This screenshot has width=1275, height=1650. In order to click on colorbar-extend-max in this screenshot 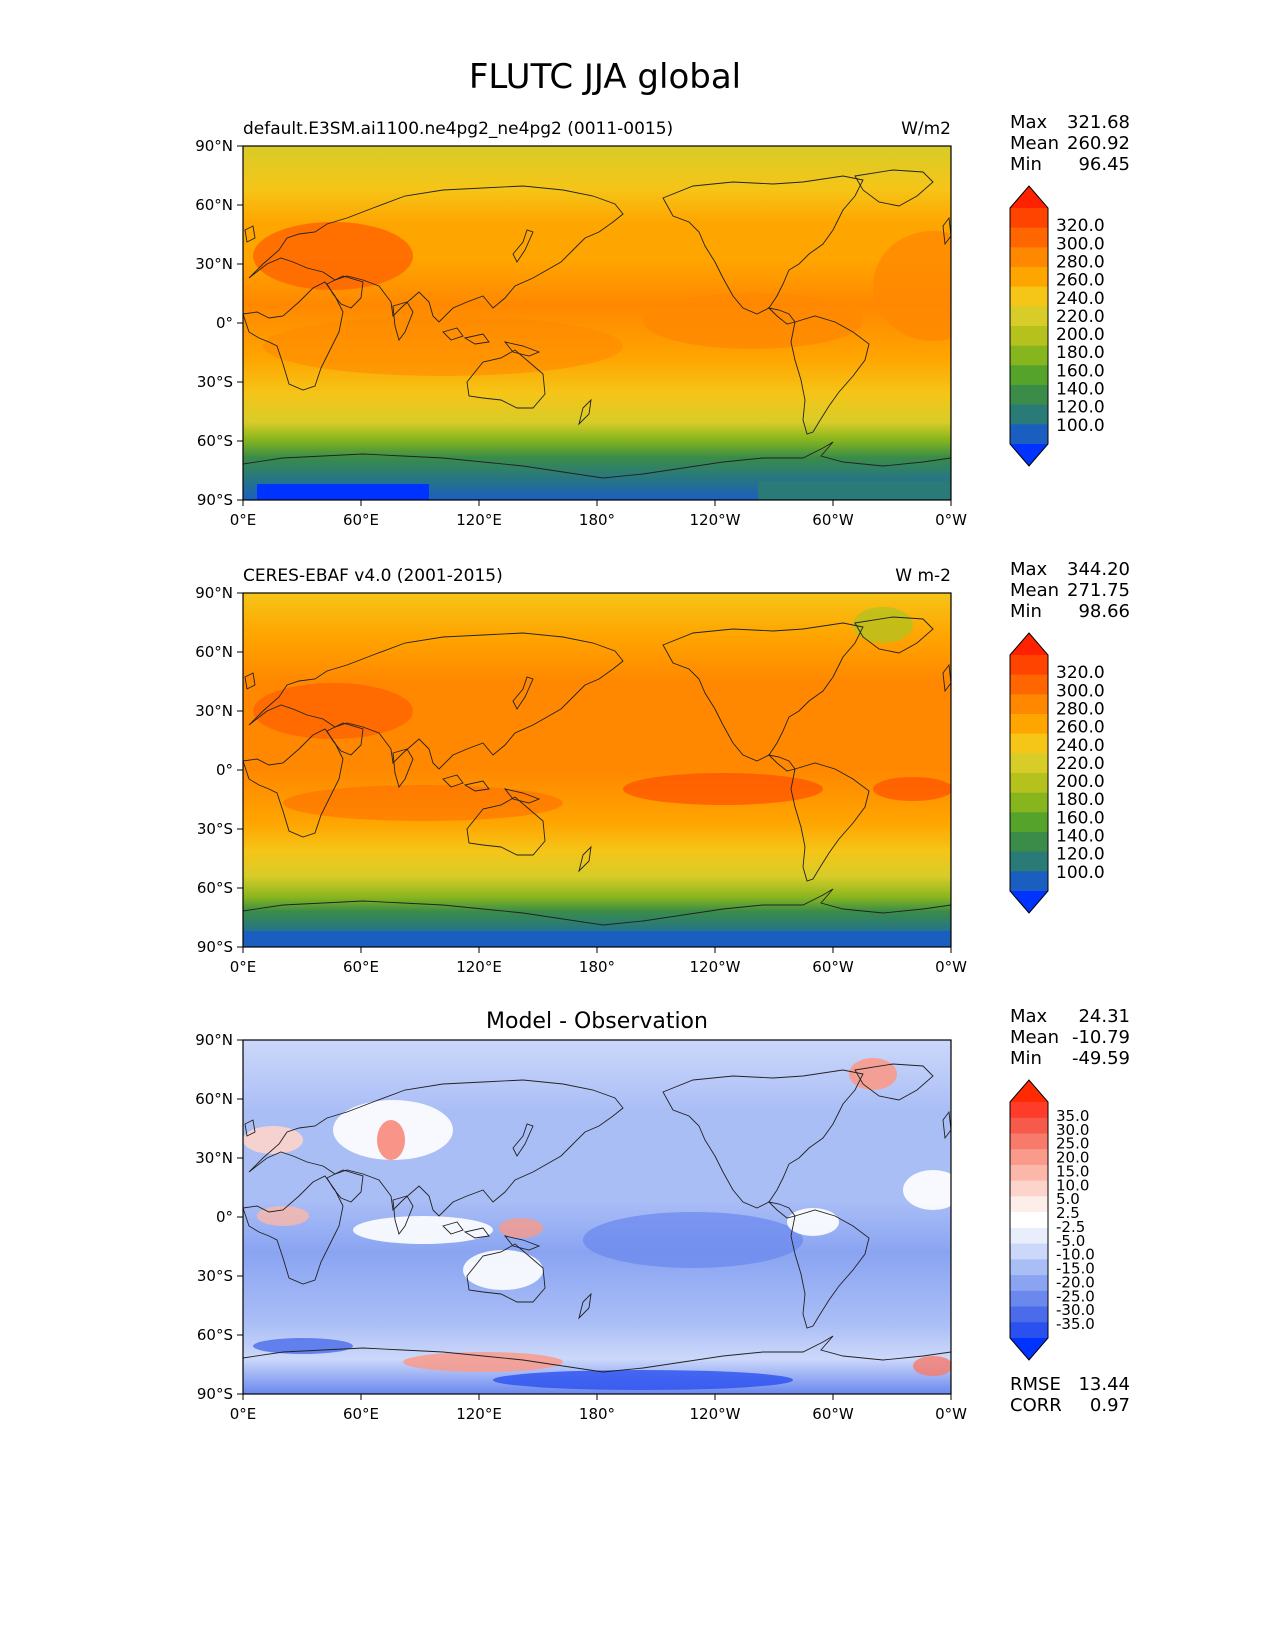, I will do `click(1029, 197)`.